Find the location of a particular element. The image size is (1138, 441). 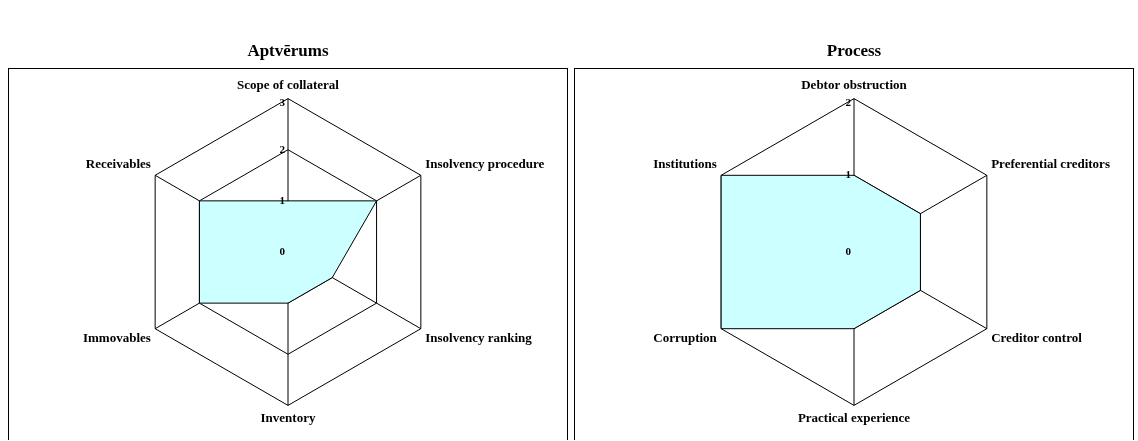

spoke-label: Scope of collateral is located at coordinates (288, 85).